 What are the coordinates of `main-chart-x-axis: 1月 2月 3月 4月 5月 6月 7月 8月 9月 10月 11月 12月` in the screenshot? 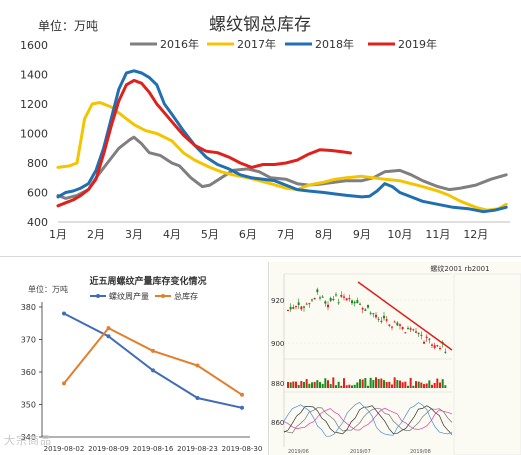 It's located at (279, 231).